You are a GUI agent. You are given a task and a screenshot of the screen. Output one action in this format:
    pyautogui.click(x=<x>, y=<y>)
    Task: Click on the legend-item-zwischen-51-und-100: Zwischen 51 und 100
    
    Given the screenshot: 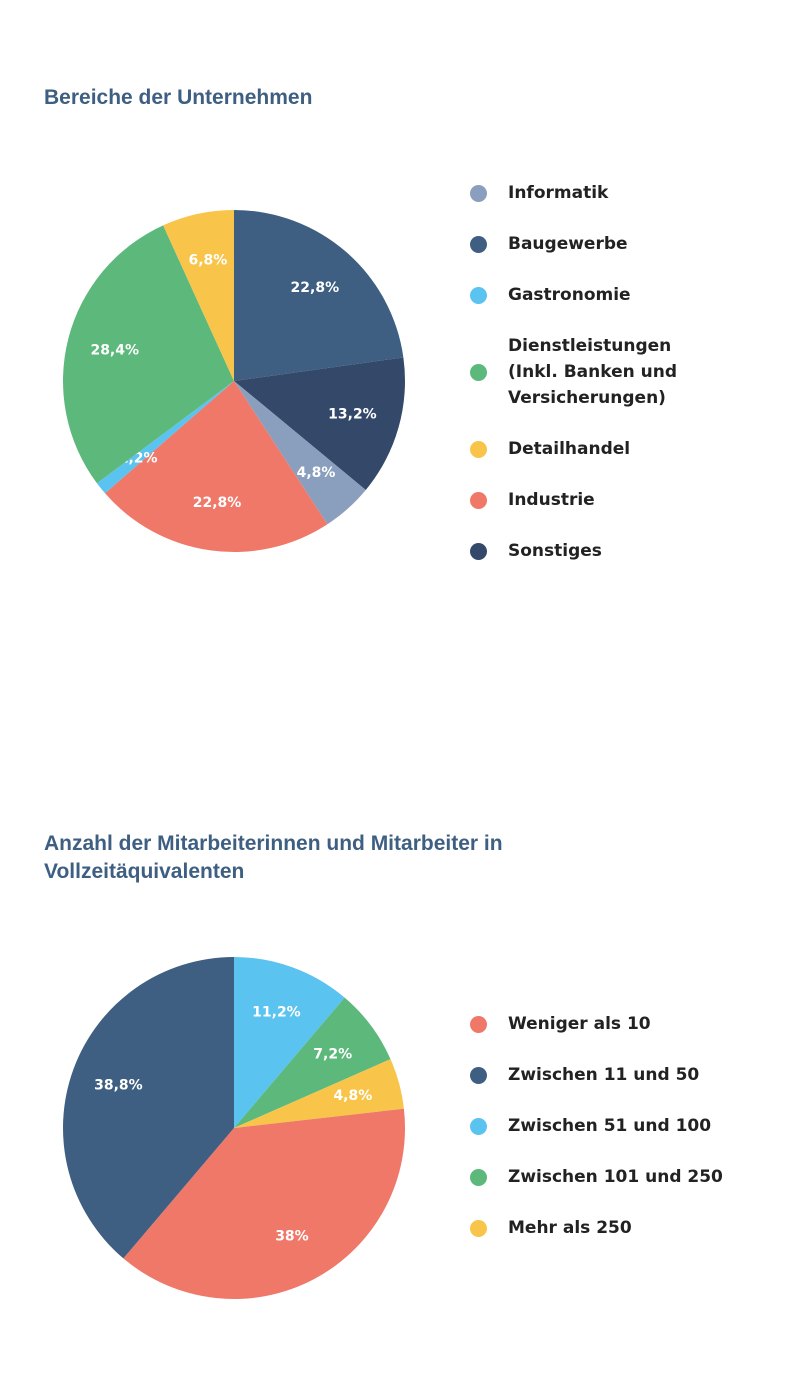 What is the action you would take?
    pyautogui.click(x=629, y=1126)
    